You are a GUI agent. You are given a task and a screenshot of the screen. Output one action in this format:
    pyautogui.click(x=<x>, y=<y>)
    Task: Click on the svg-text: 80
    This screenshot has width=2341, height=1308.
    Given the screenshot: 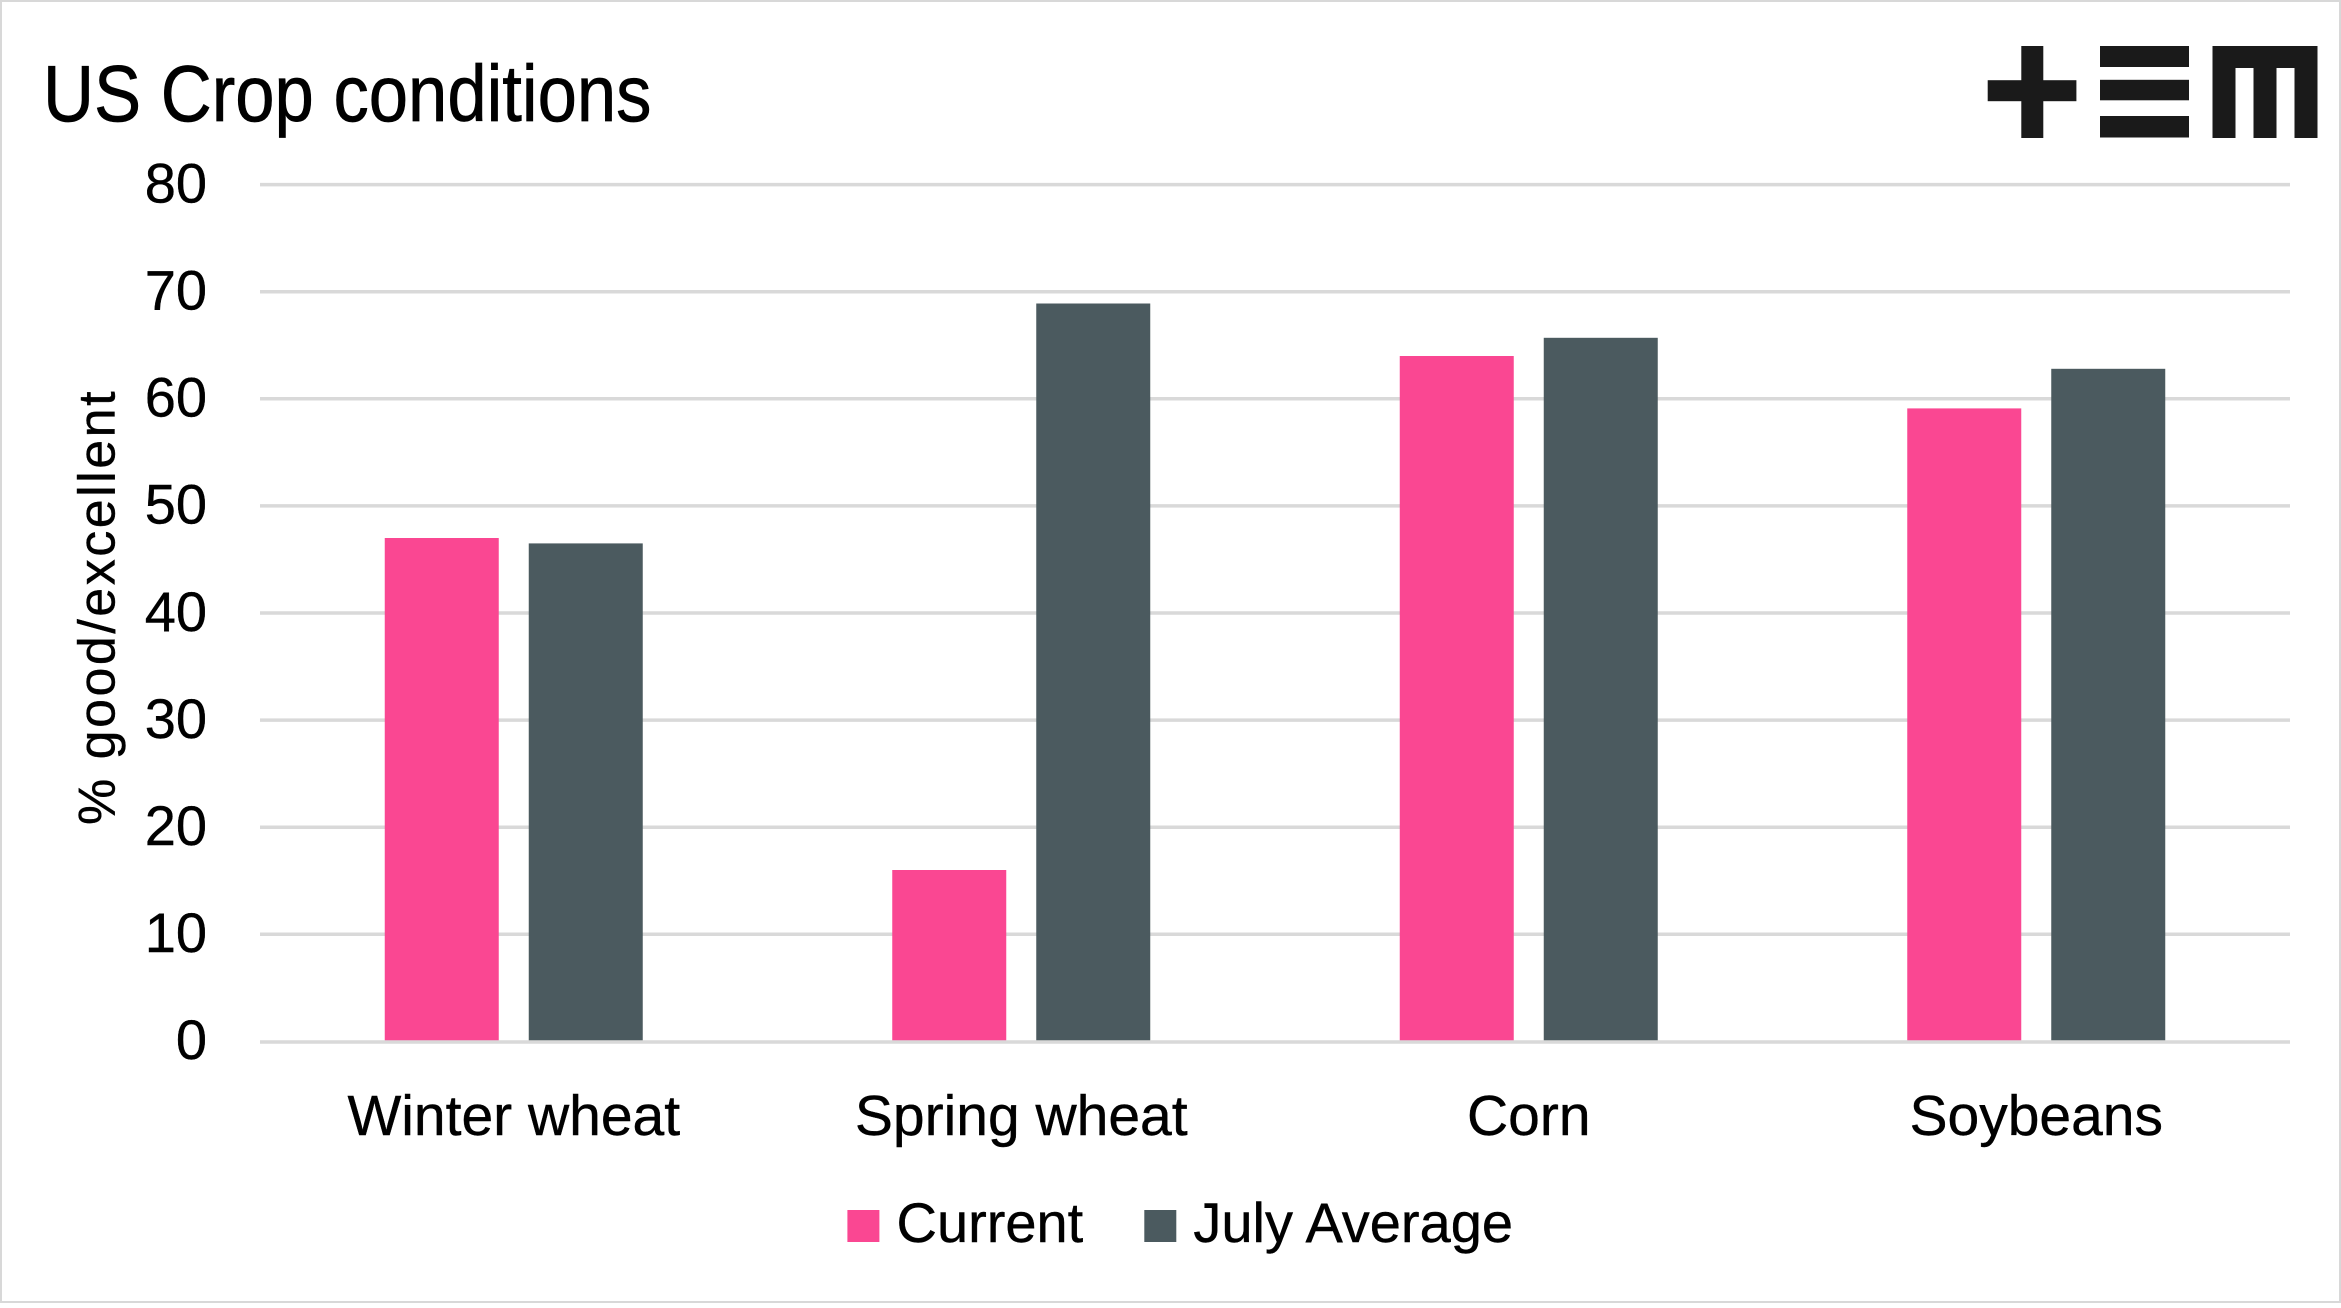 What is the action you would take?
    pyautogui.click(x=176, y=182)
    